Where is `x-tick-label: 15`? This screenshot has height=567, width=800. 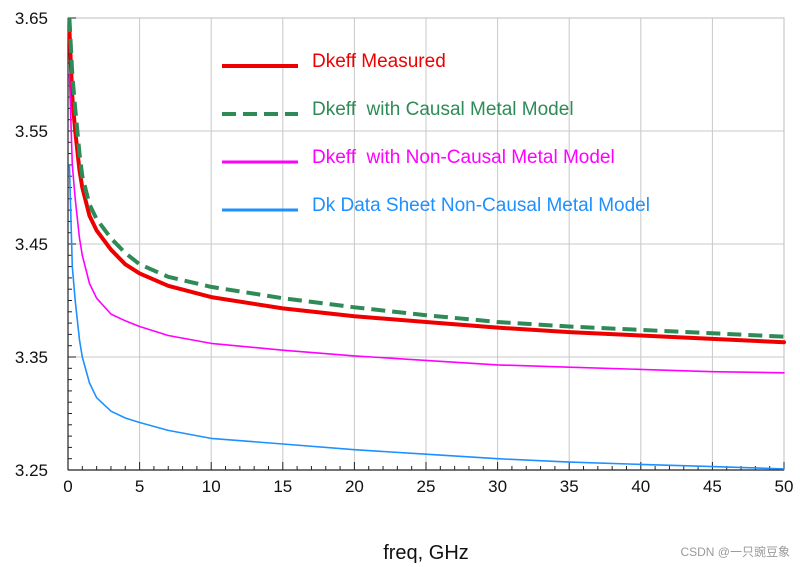 x-tick-label: 15 is located at coordinates (282, 486).